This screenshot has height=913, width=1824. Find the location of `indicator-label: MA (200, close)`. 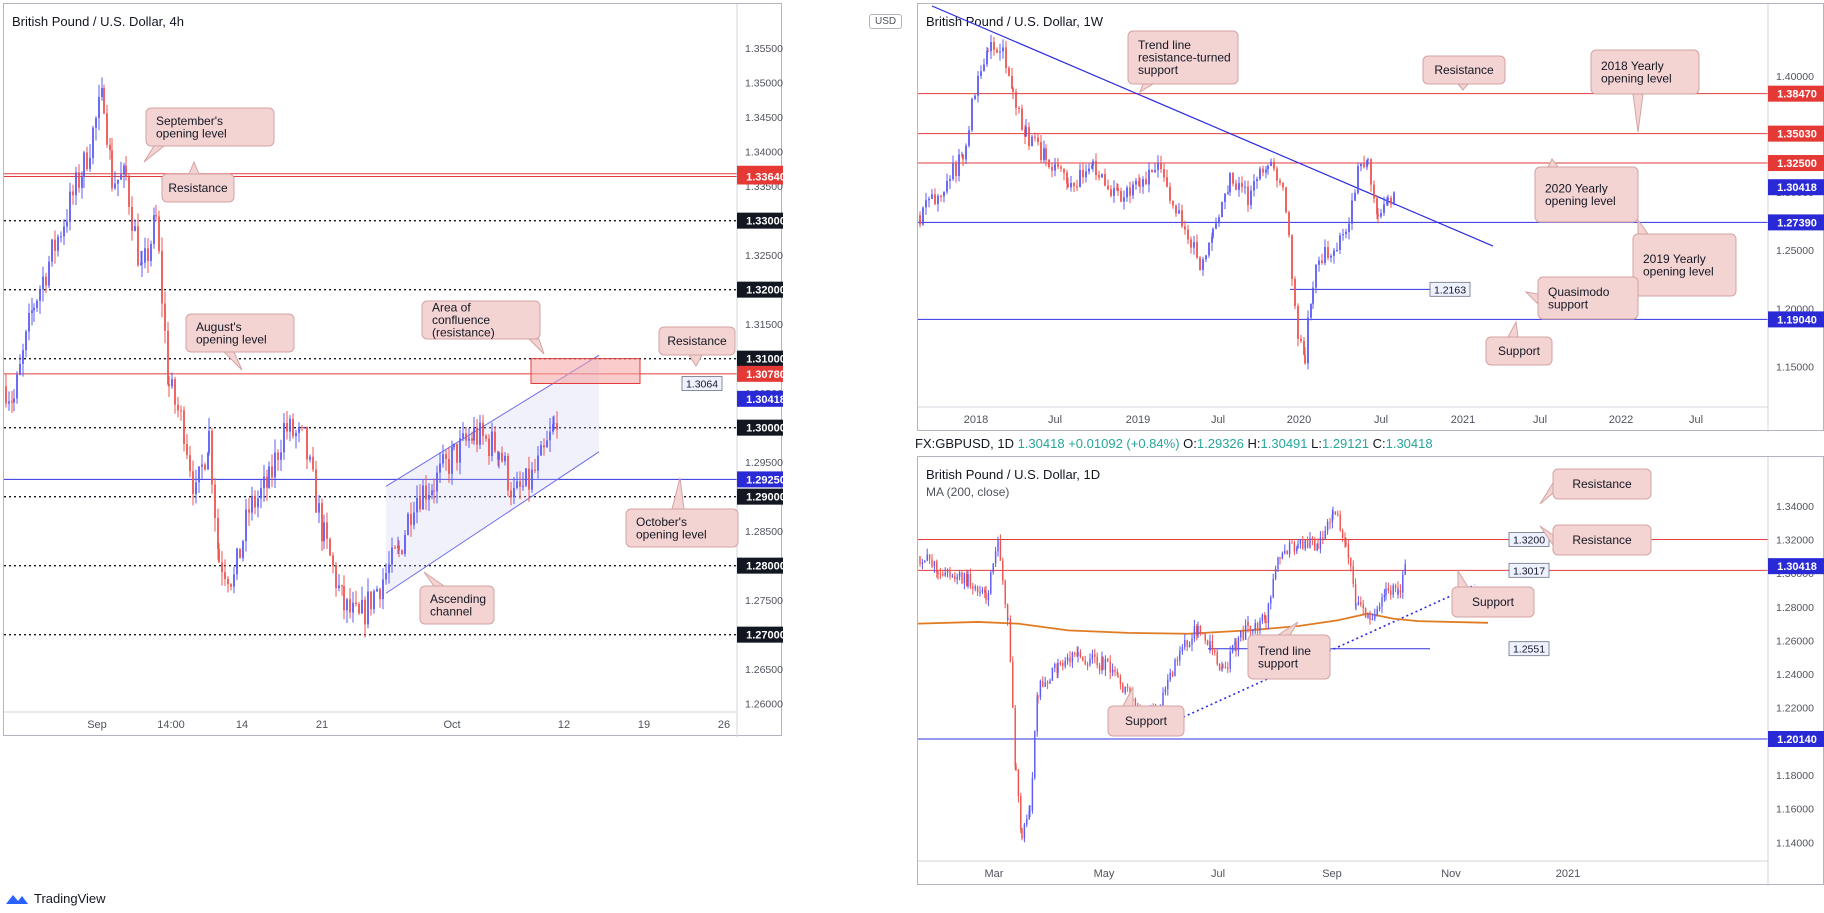

indicator-label: MA (200, close) is located at coordinates (968, 492).